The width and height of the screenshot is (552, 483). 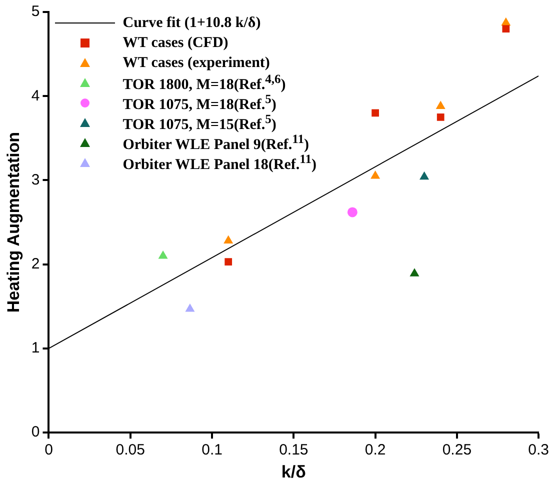 What do you see at coordinates (539, 450) in the screenshot?
I see `x-tick-label: 0.3` at bounding box center [539, 450].